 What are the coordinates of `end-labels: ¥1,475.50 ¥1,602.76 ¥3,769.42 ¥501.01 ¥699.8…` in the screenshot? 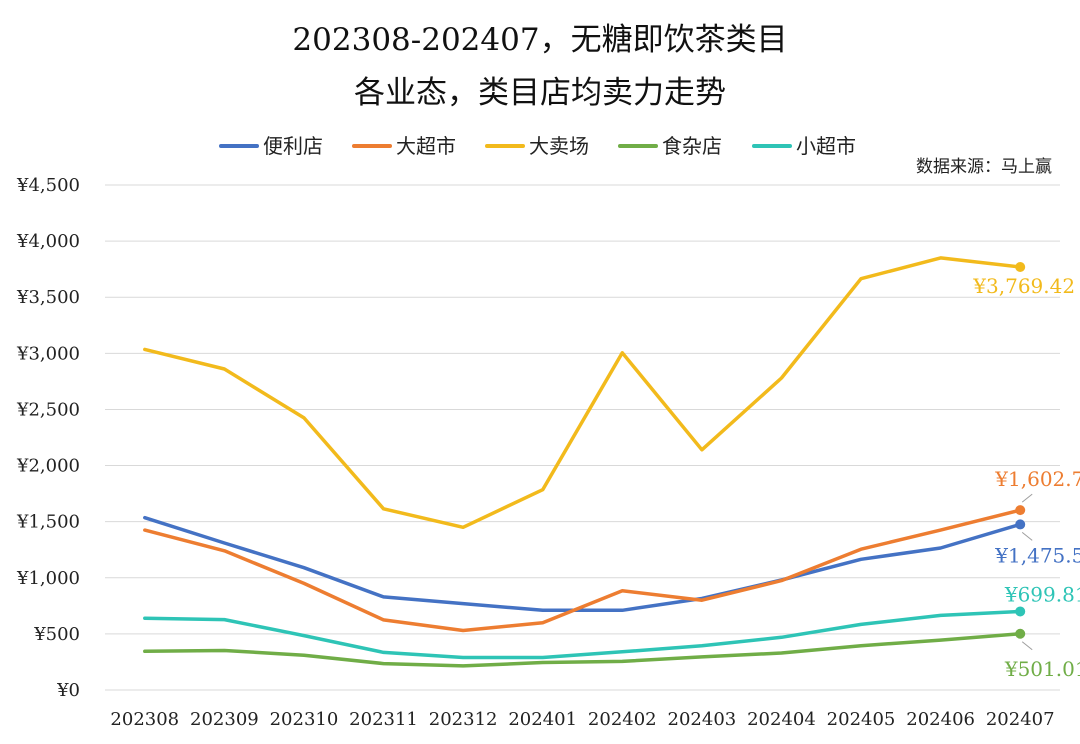 It's located at (1026, 477).